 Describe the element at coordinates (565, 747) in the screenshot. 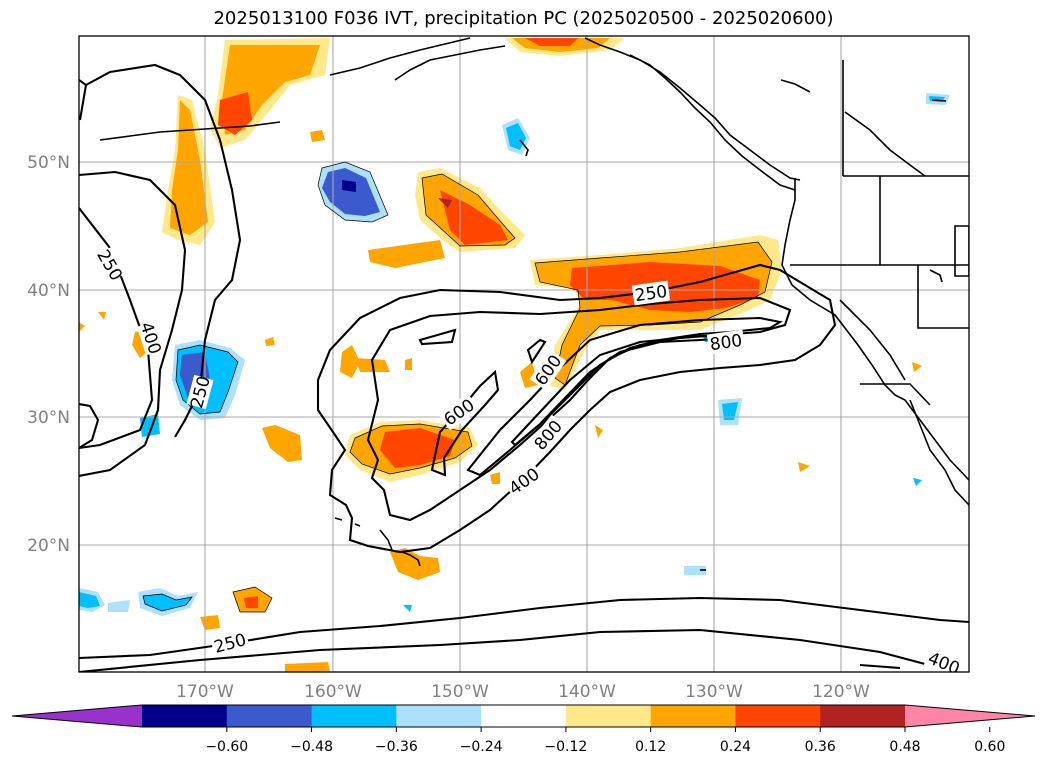

I see `colorbar-tick-label: −0.12` at that location.